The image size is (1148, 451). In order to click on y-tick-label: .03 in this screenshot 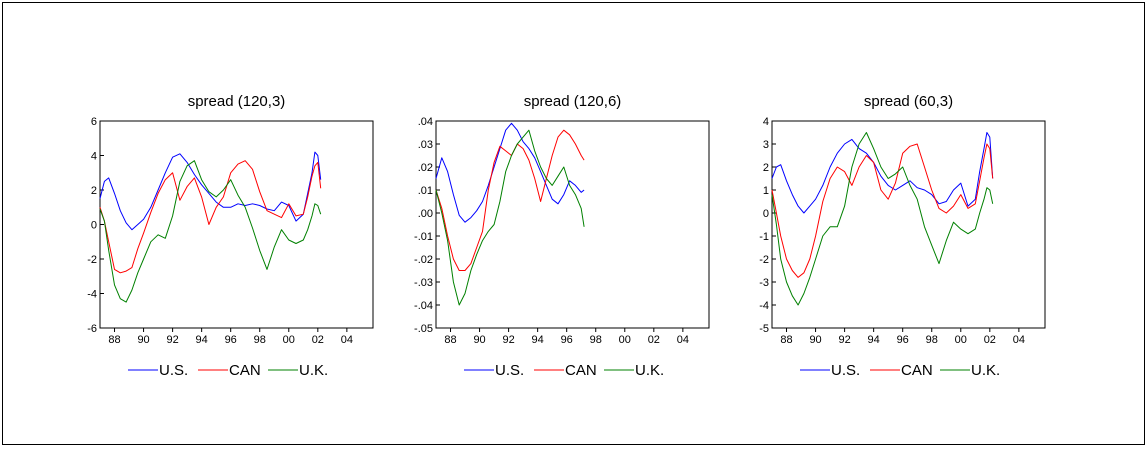, I will do `click(425, 145)`.